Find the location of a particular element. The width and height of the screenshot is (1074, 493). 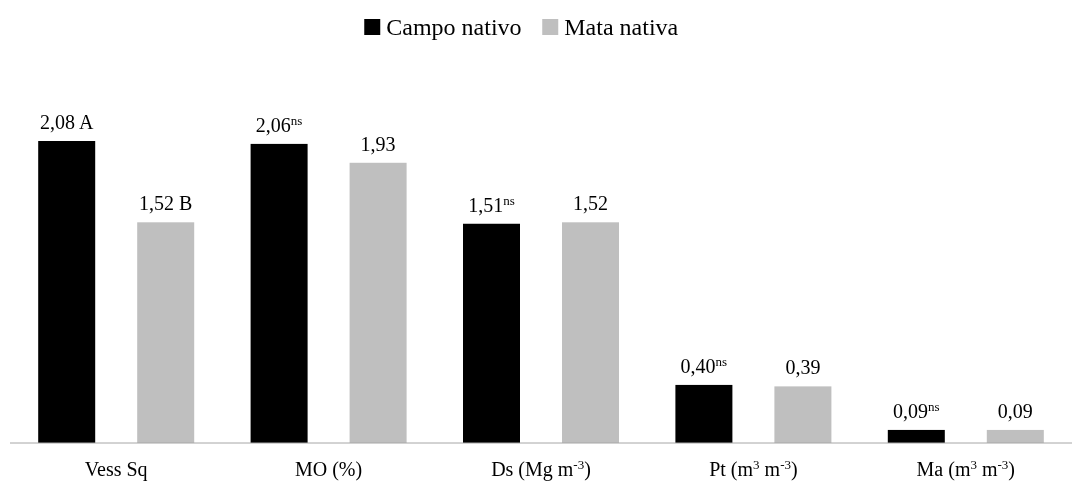

data-label: 2,08 A is located at coordinates (67, 122).